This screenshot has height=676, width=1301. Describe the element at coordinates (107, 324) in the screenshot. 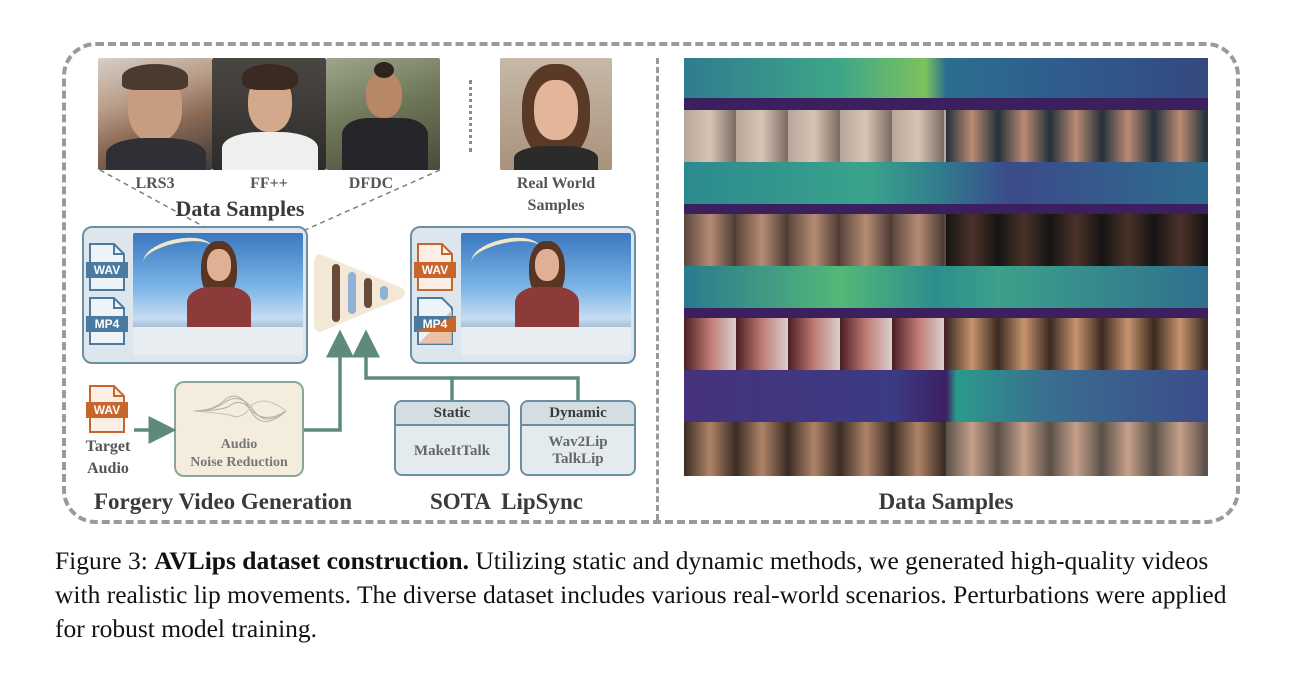

I see `mp4-file-label: MP4` at that location.